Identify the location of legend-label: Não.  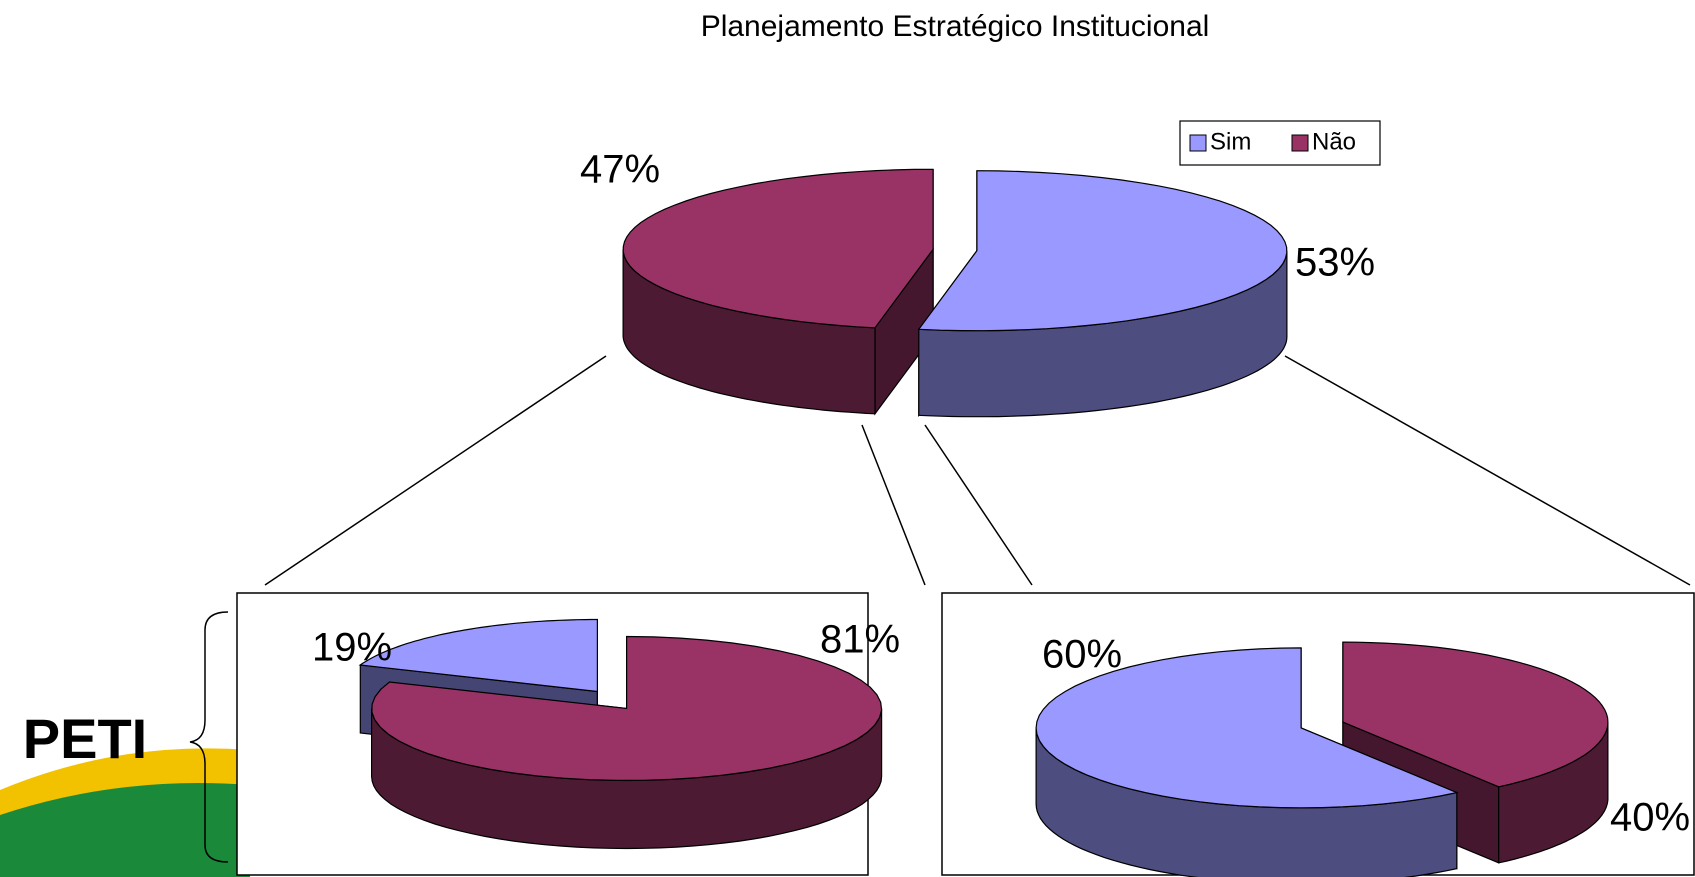
(1334, 141).